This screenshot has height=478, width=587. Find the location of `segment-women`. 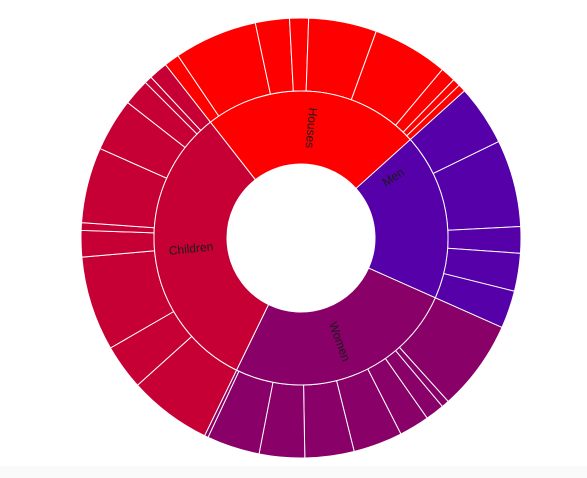

segment-women is located at coordinates (335, 326).